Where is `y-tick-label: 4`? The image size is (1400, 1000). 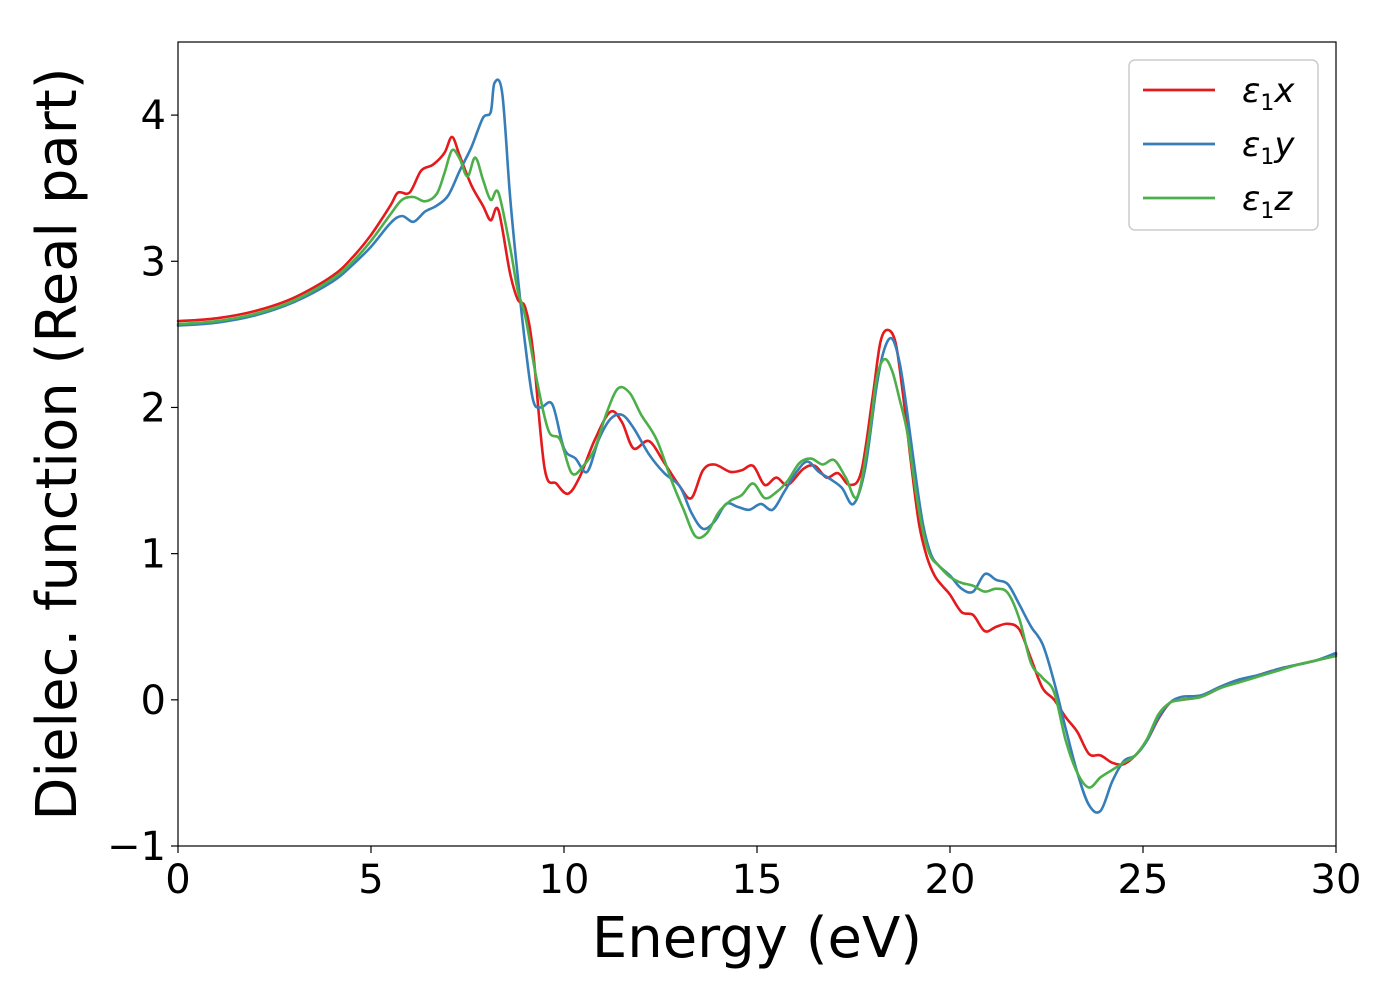 y-tick-label: 4 is located at coordinates (153, 116).